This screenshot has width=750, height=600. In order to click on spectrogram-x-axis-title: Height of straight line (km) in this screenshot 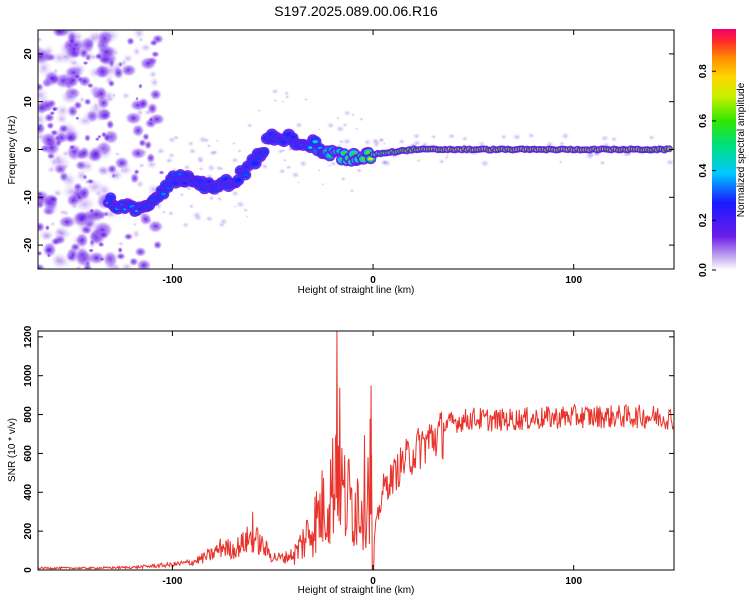, I will do `click(356, 290)`.